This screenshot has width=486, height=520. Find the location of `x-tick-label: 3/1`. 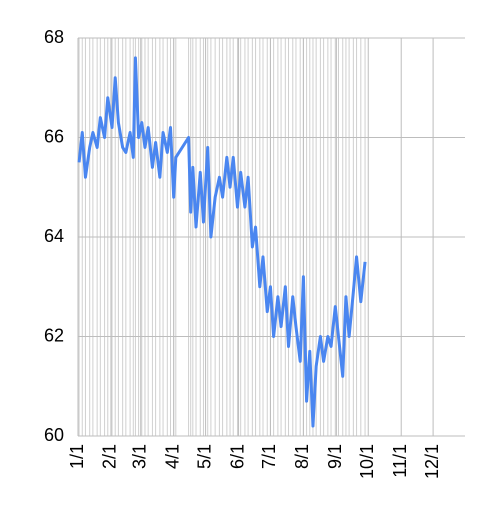

x-tick-label: 3/1 is located at coordinates (139, 456).